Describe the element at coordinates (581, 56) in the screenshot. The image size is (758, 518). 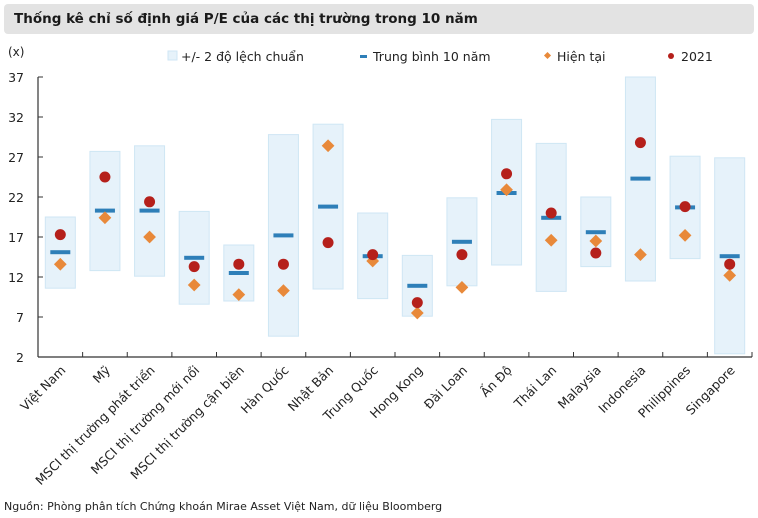
I see `legend-label: Hiện tại` at that location.